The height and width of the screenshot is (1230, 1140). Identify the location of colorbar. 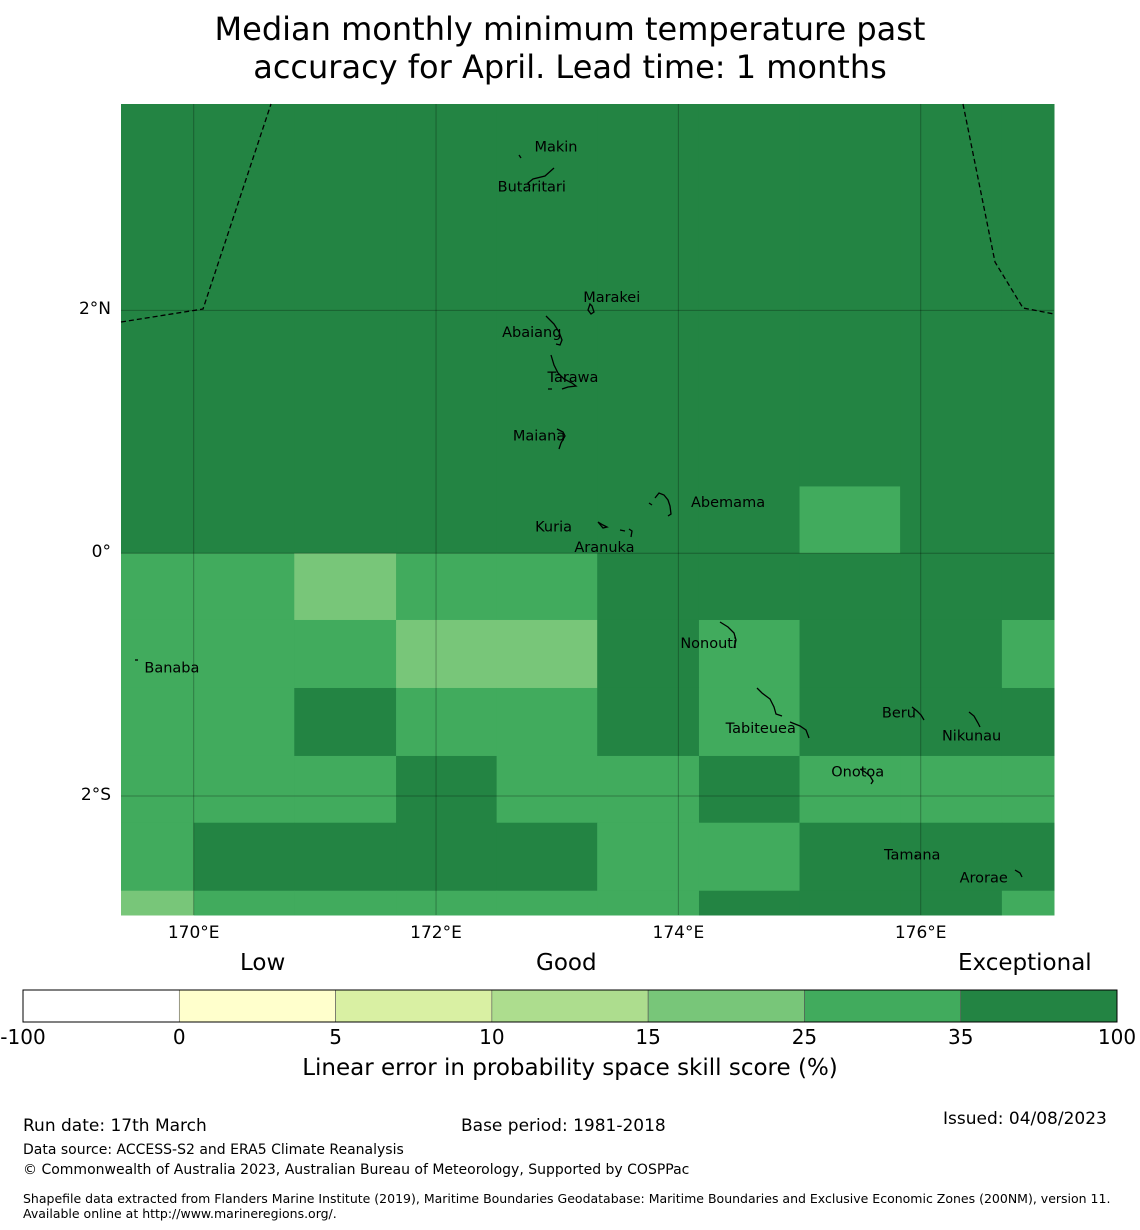
(570, 1006).